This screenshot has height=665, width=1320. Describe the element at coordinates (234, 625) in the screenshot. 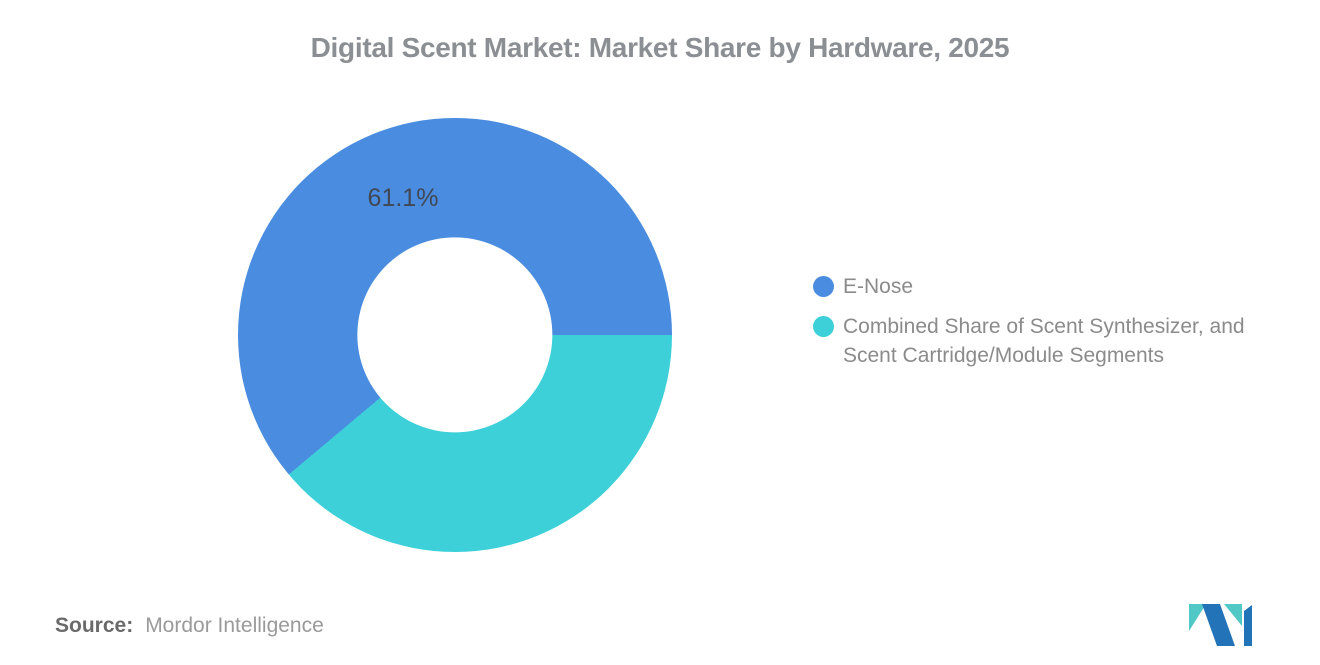

I see `source-value: Mordor Intelligence` at that location.